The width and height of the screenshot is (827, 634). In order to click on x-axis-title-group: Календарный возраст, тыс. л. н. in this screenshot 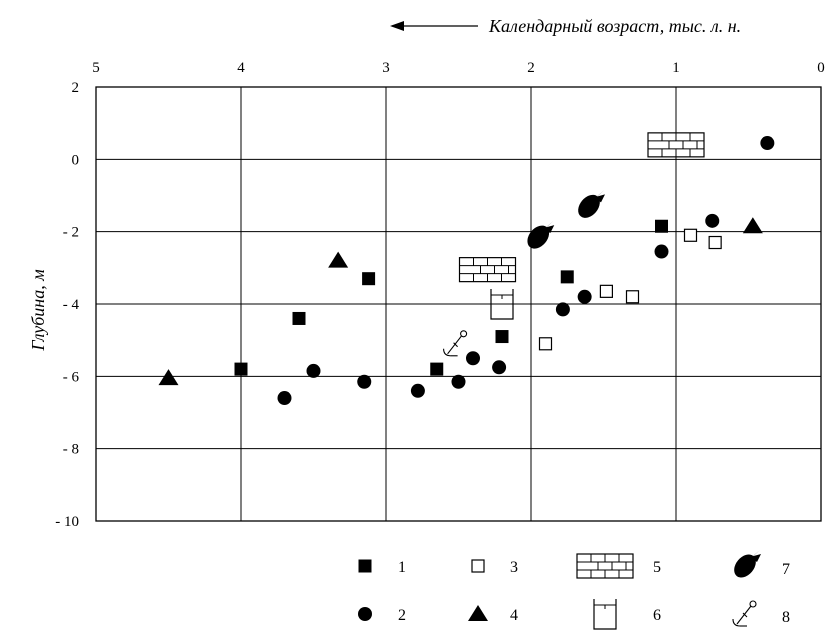, I will do `click(565, 26)`.